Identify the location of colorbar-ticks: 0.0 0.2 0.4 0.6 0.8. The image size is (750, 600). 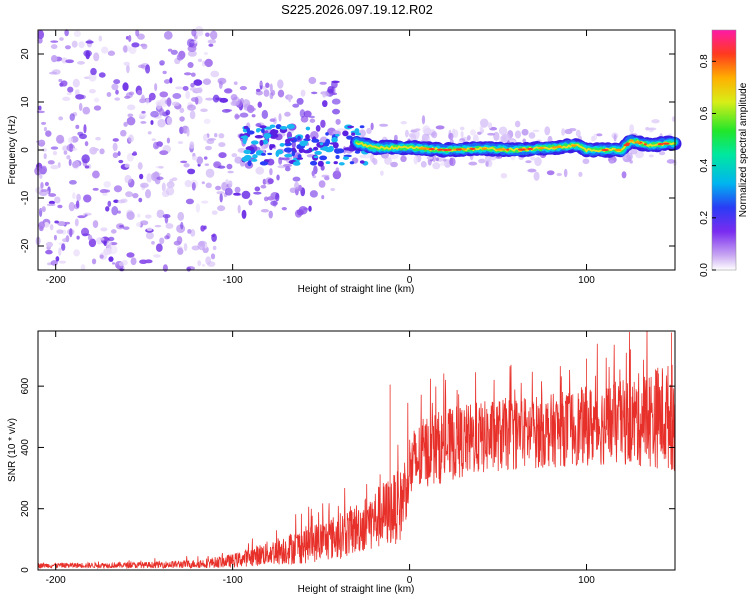
(707, 165).